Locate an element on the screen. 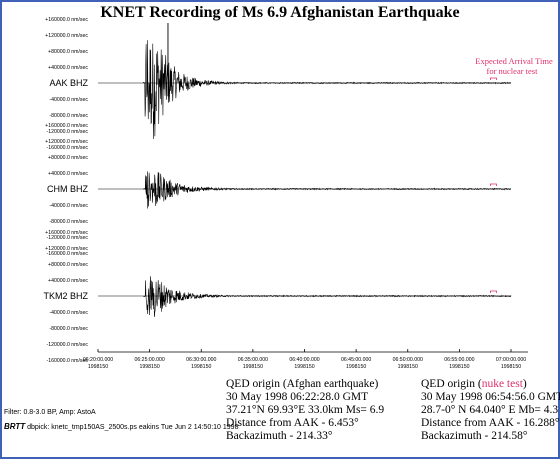  x-tick-time-label: 06:35:00.000 is located at coordinates (253, 360).